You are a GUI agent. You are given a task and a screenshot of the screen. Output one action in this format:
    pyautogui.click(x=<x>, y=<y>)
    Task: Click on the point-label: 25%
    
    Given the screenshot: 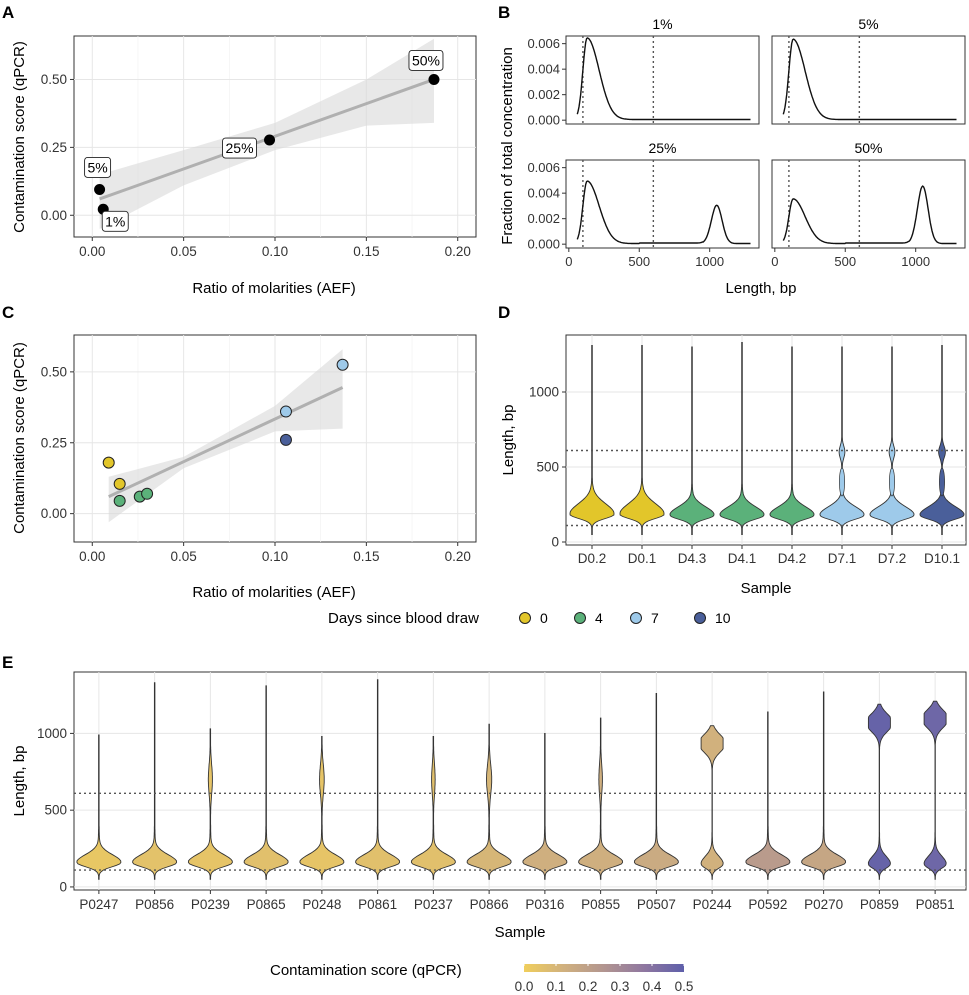 What is the action you would take?
    pyautogui.click(x=240, y=148)
    